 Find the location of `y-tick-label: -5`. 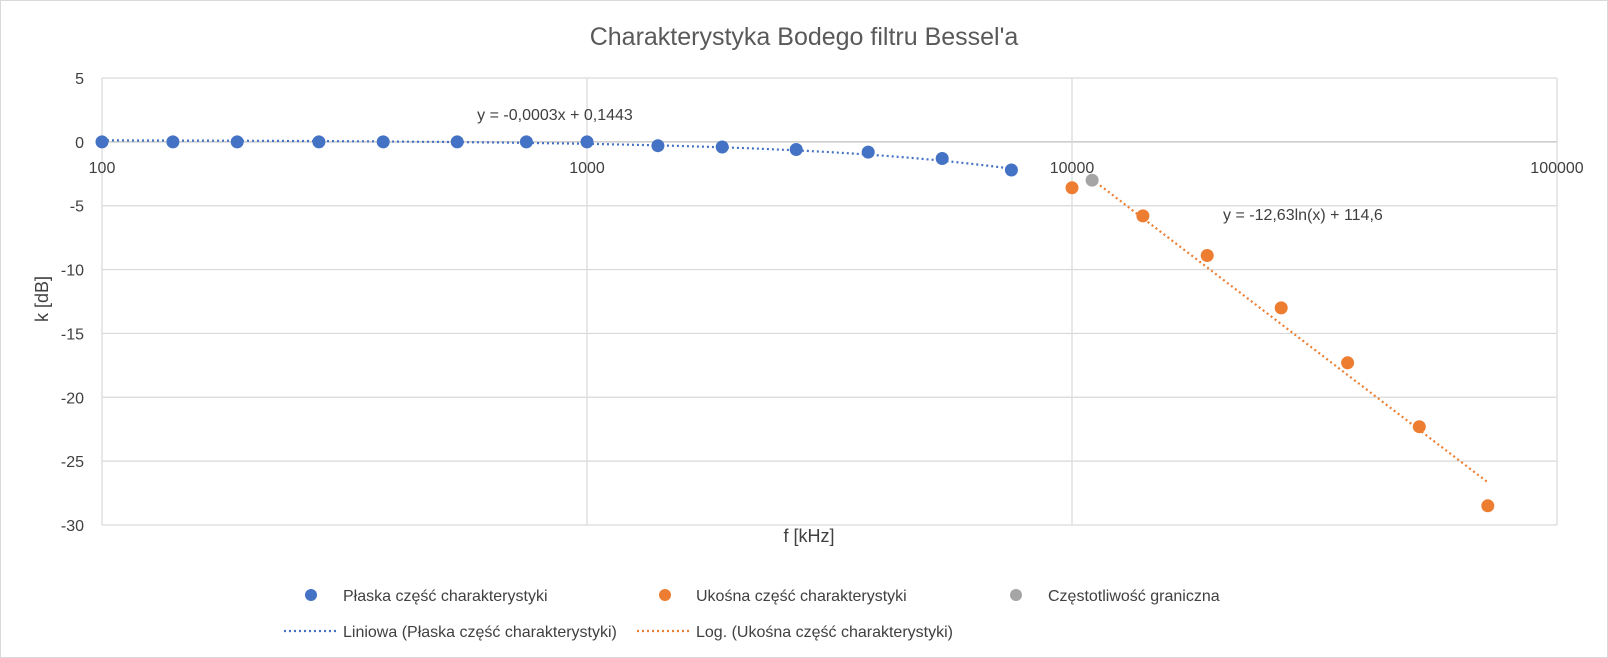

y-tick-label: -5 is located at coordinates (77, 207).